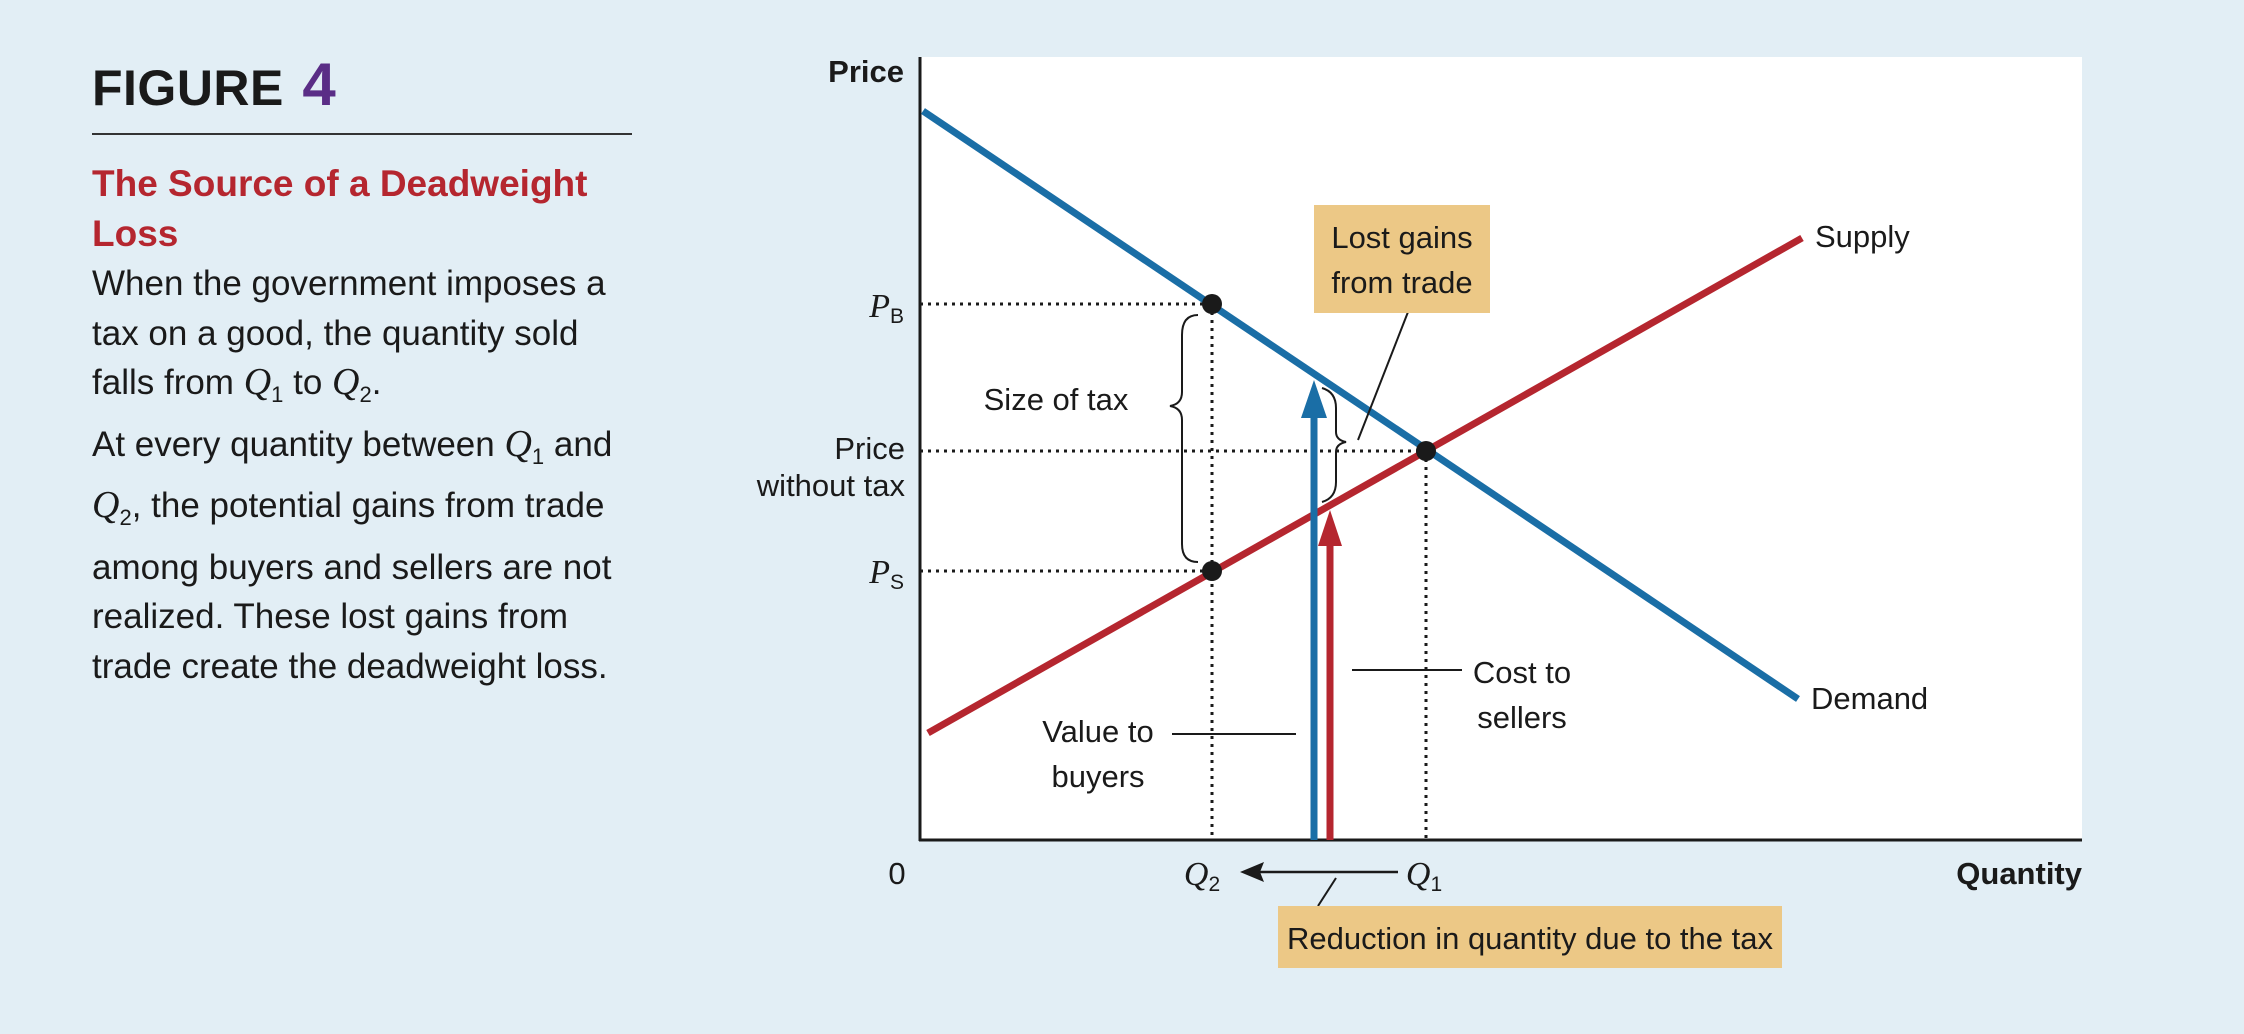 This screenshot has width=2244, height=1034. What do you see at coordinates (869, 448) in the screenshot?
I see `price-without-tax-label-1: Price` at bounding box center [869, 448].